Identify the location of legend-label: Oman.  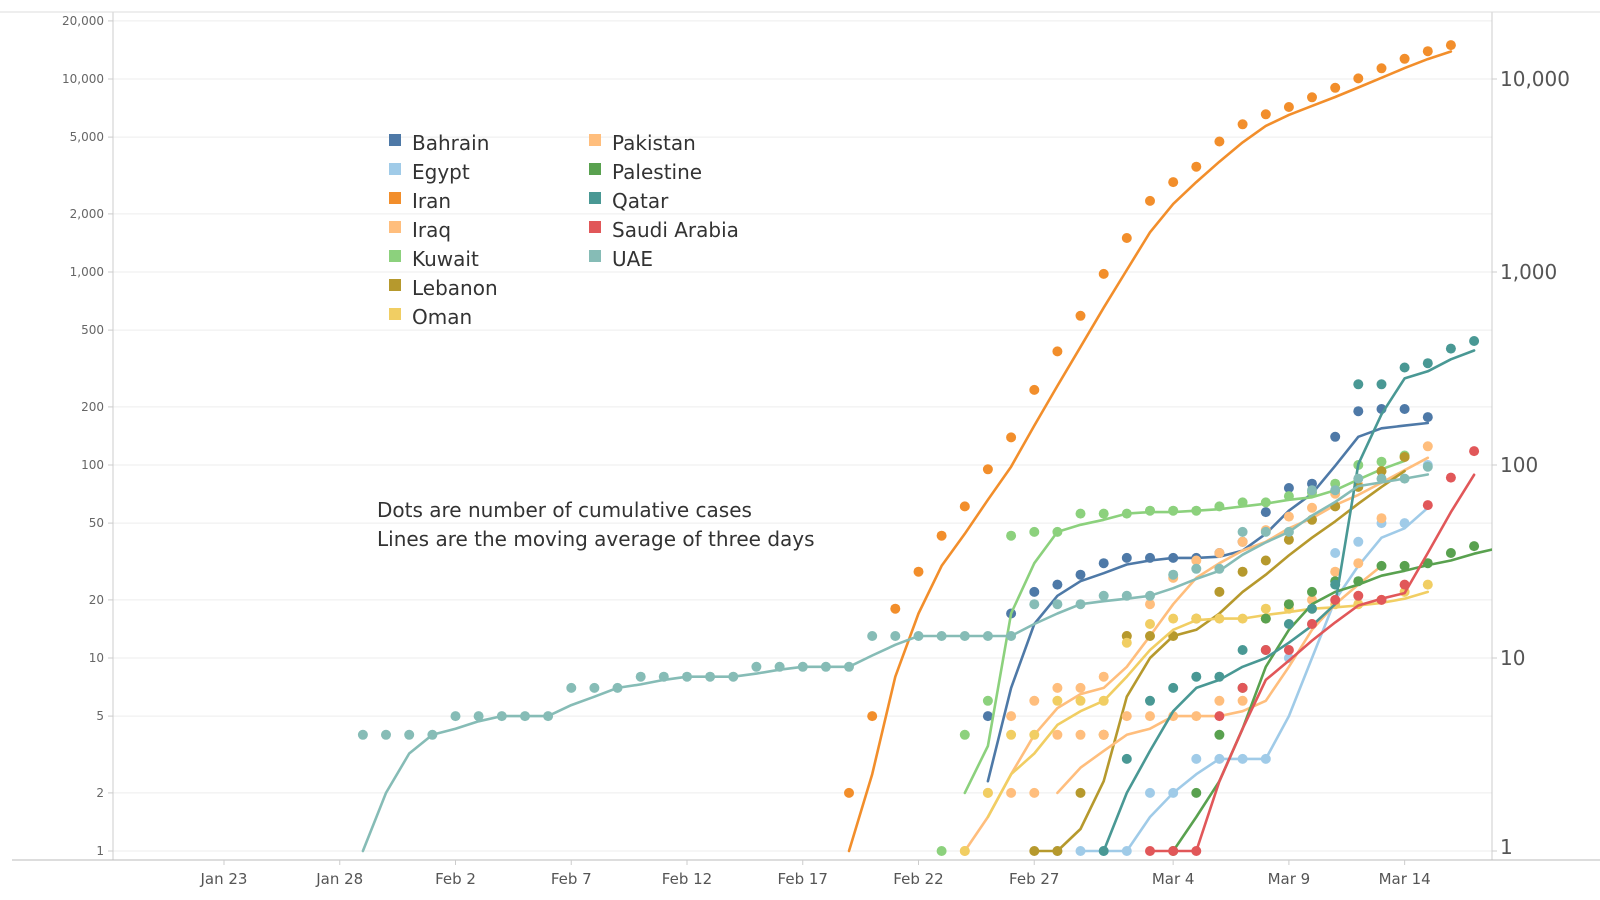
(442, 317).